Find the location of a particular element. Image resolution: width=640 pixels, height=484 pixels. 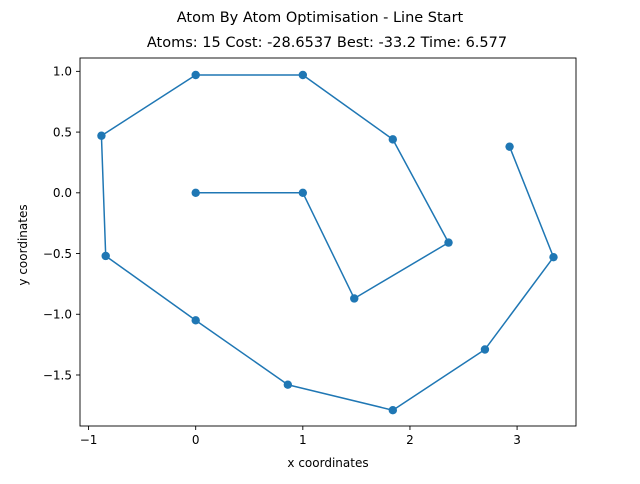

x-tick-label: 3 is located at coordinates (517, 440).